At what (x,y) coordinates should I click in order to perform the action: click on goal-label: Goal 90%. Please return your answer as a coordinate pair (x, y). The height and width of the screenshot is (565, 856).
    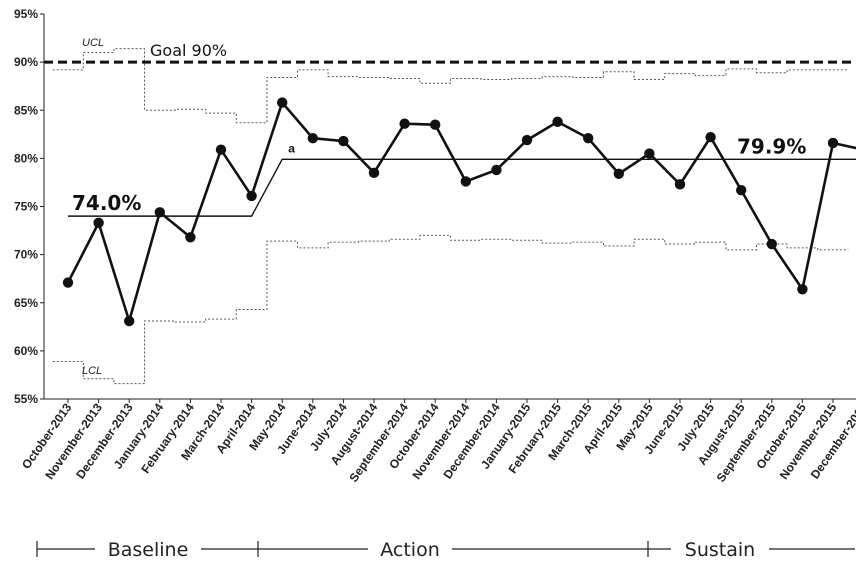
    Looking at the image, I should click on (188, 50).